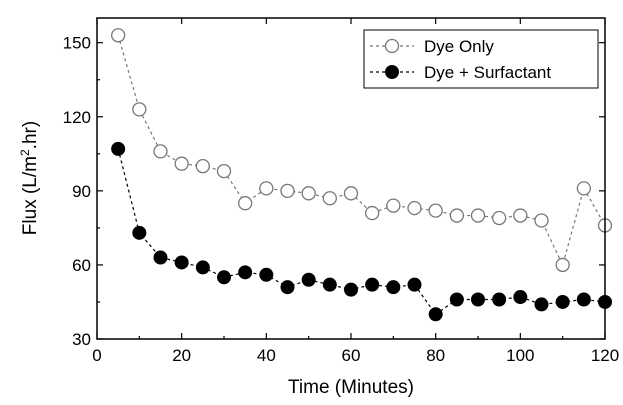 Image resolution: width=623 pixels, height=405 pixels. I want to click on x-tick-label: 40, so click(266, 355).